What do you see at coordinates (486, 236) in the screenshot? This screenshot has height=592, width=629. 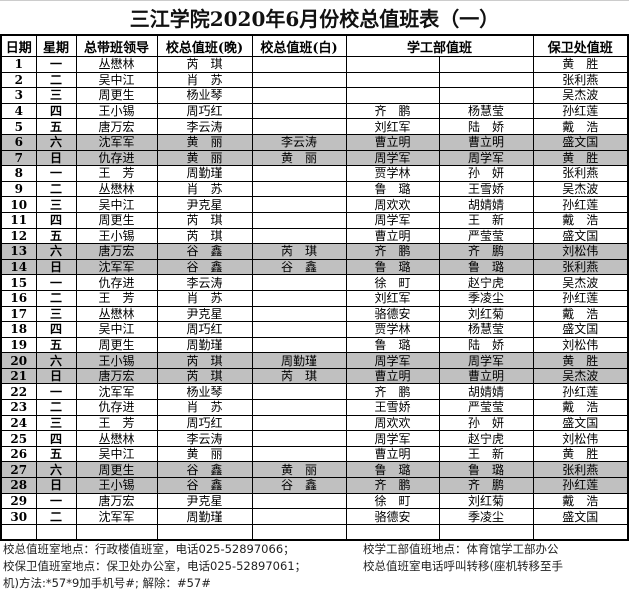 I see `student-affairs-cell-2: 严莹莹` at bounding box center [486, 236].